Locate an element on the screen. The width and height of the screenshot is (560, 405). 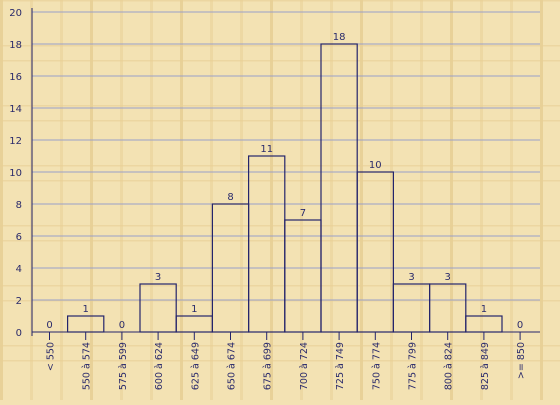
bar-value-label: 11 is located at coordinates (266, 149).